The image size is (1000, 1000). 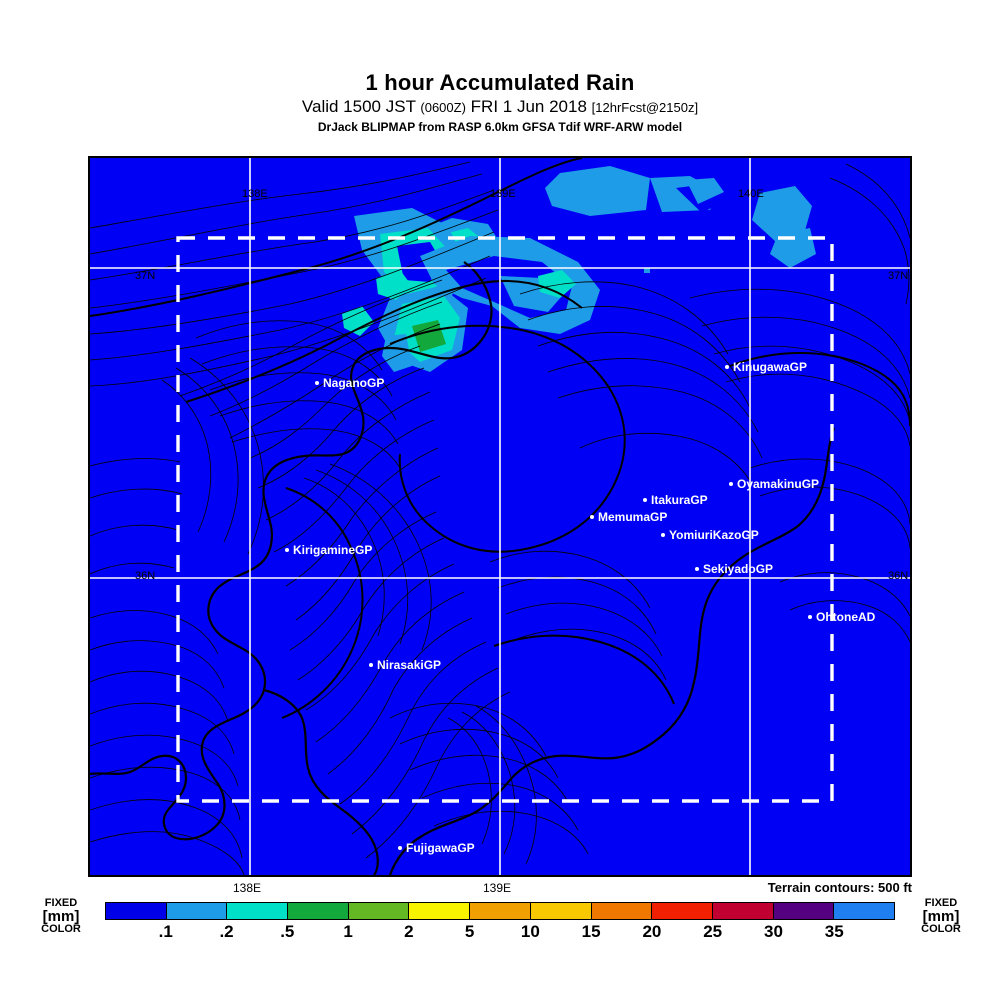 I want to click on colorbar-tick-35: 35, so click(x=834, y=931).